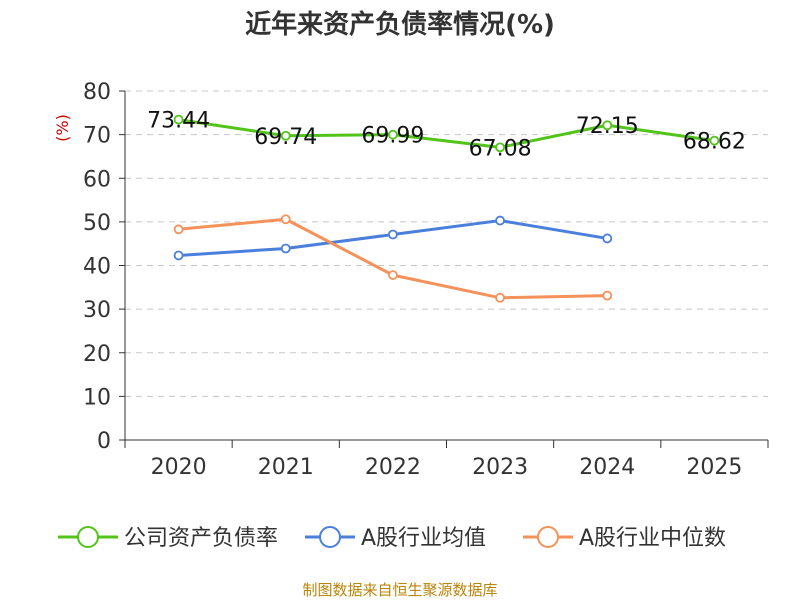 The width and height of the screenshot is (800, 600). I want to click on y-tick-label-50: 50, so click(97, 223).